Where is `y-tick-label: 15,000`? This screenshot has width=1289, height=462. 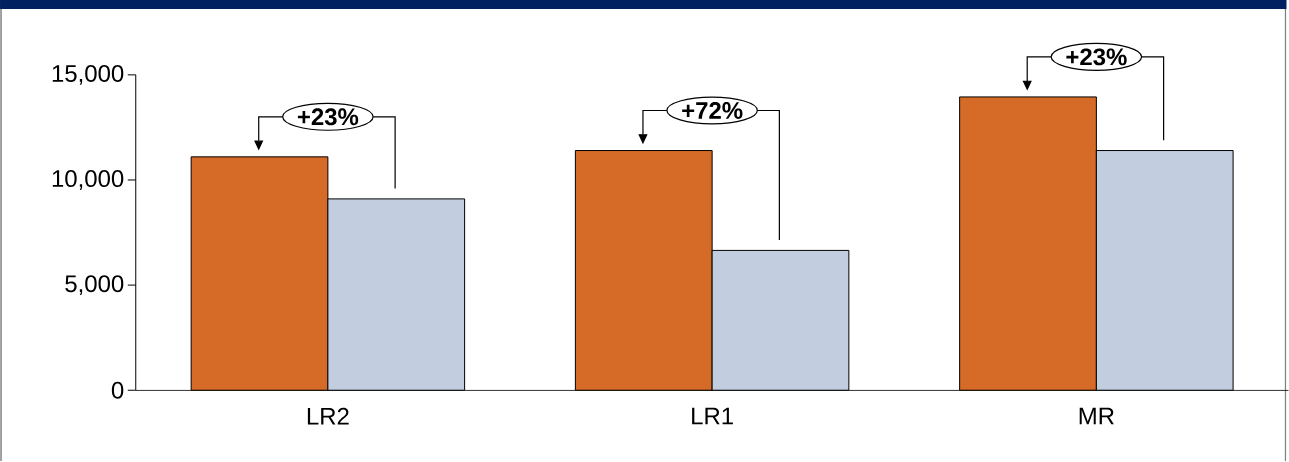 y-tick-label: 15,000 is located at coordinates (88, 75).